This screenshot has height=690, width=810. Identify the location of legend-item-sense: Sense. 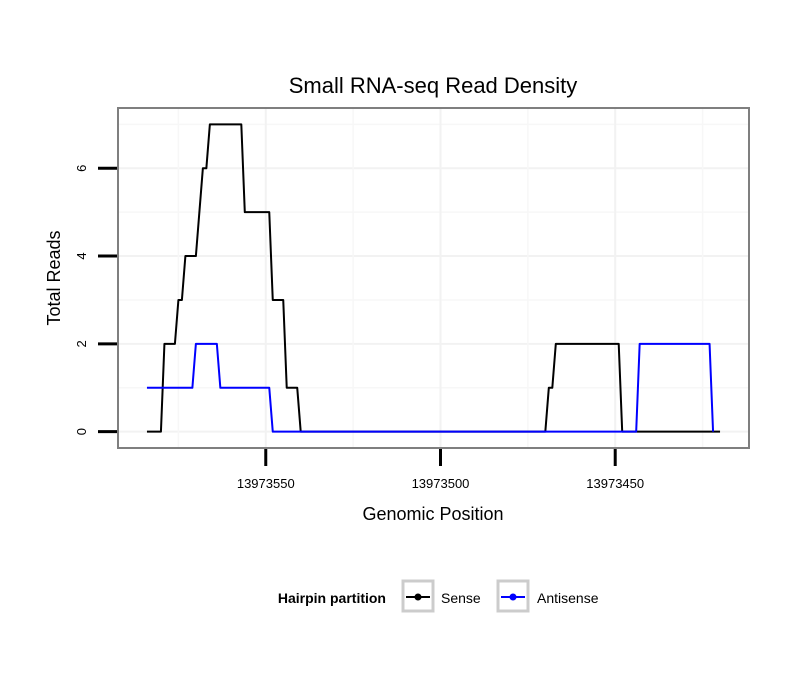
(441, 596).